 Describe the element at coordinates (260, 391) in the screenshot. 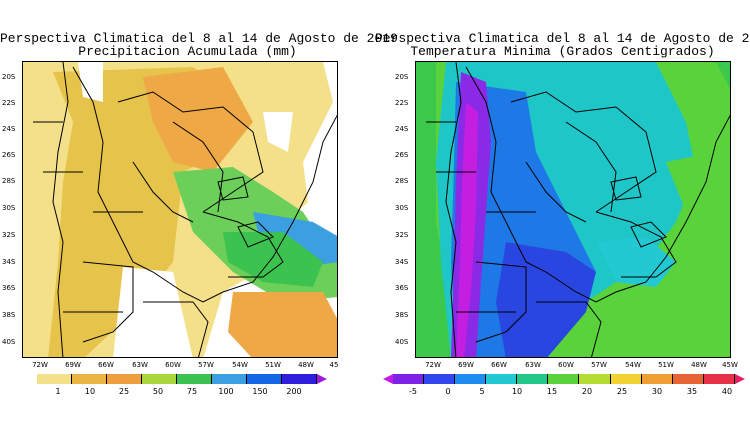

I see `colorbar-label: 150` at that location.